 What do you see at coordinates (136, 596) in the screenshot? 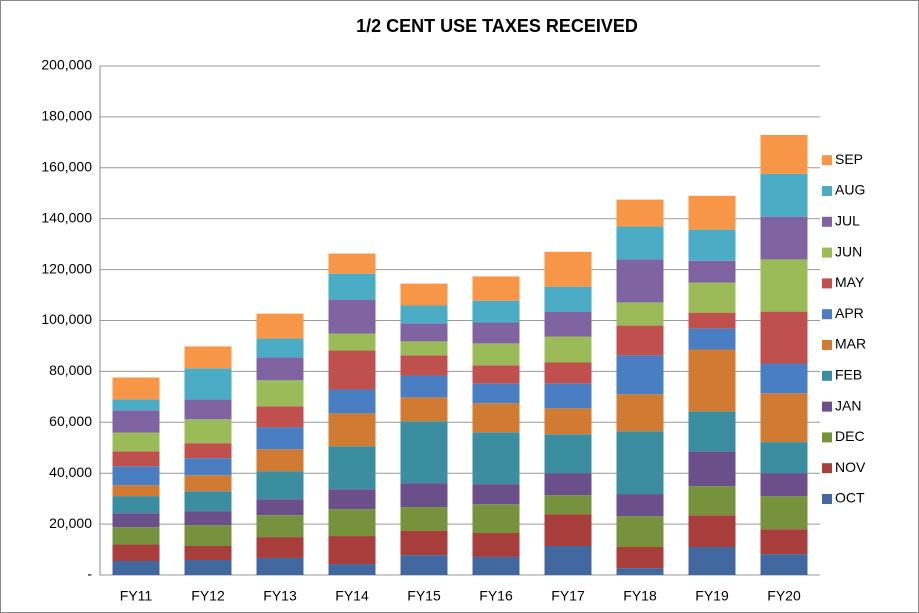
I see `x-tick-label: FY11` at bounding box center [136, 596].